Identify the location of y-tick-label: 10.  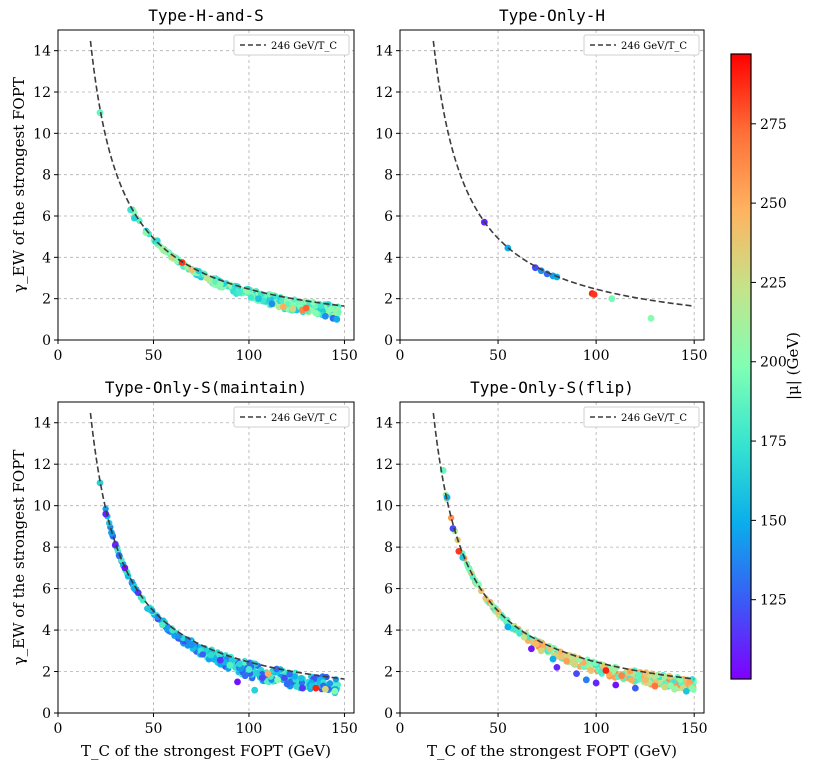
(42, 134).